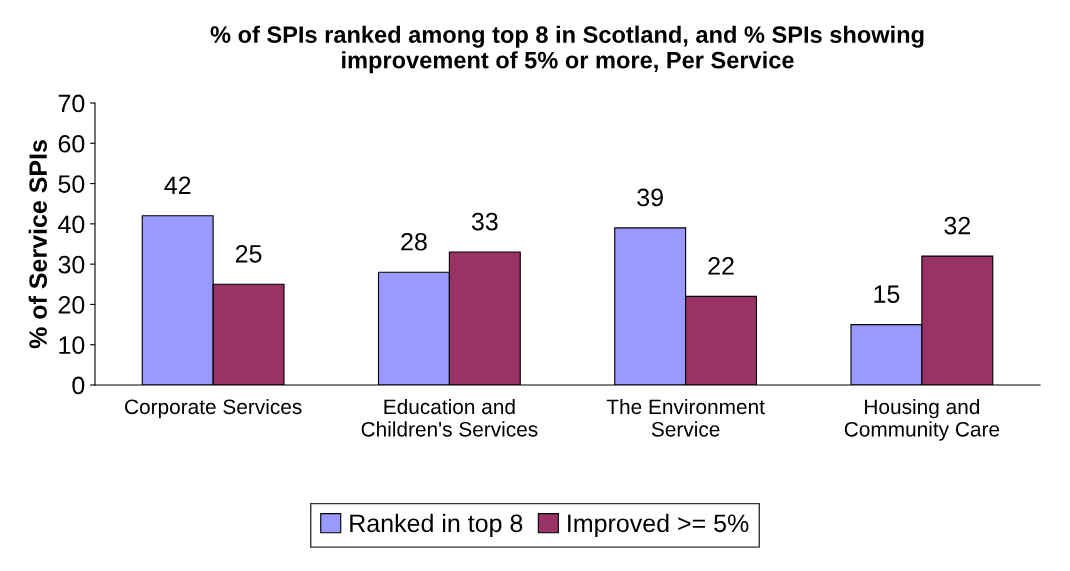 This screenshot has height=571, width=1070. Describe the element at coordinates (484, 221) in the screenshot. I see `data-label: 33` at that location.